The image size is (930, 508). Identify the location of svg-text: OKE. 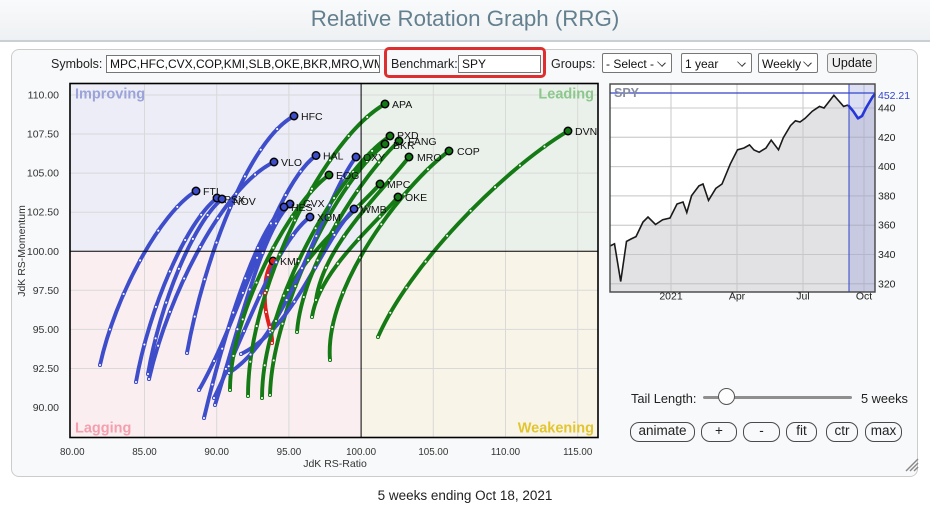
(416, 198).